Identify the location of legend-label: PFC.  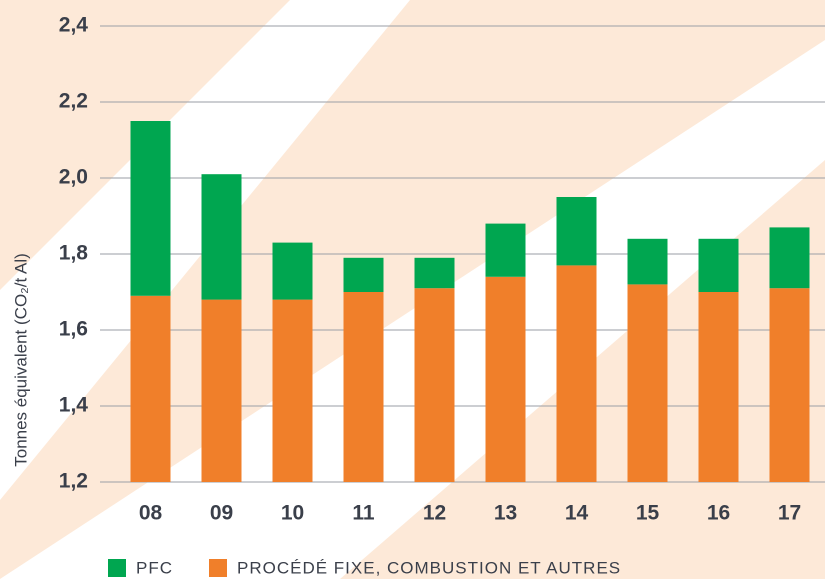
(154, 567).